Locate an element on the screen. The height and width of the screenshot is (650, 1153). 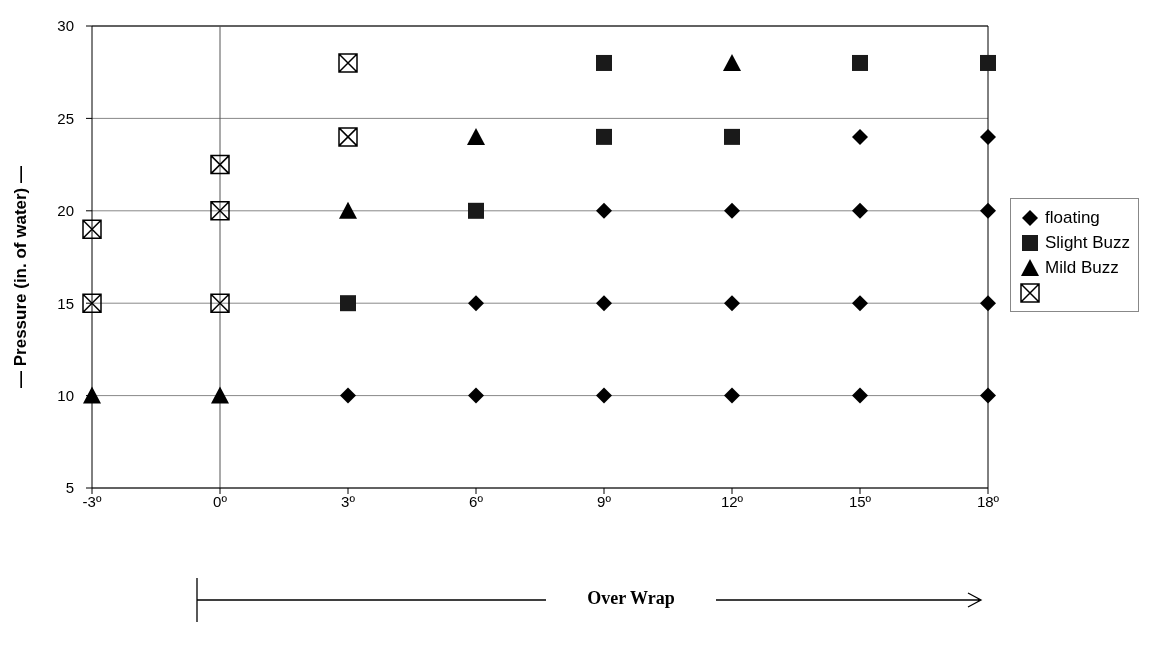
x-tick-label: 3º is located at coordinates (348, 501).